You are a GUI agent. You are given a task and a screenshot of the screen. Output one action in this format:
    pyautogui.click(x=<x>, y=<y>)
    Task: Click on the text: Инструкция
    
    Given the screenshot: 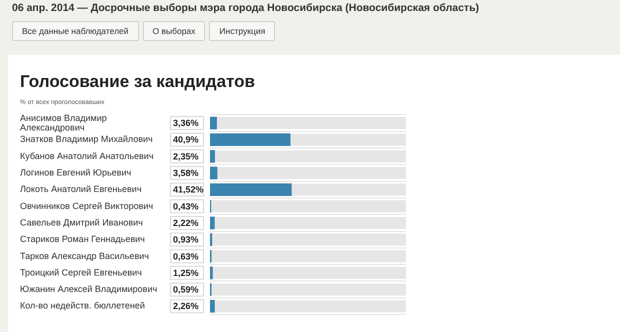 What is the action you would take?
    pyautogui.click(x=242, y=31)
    